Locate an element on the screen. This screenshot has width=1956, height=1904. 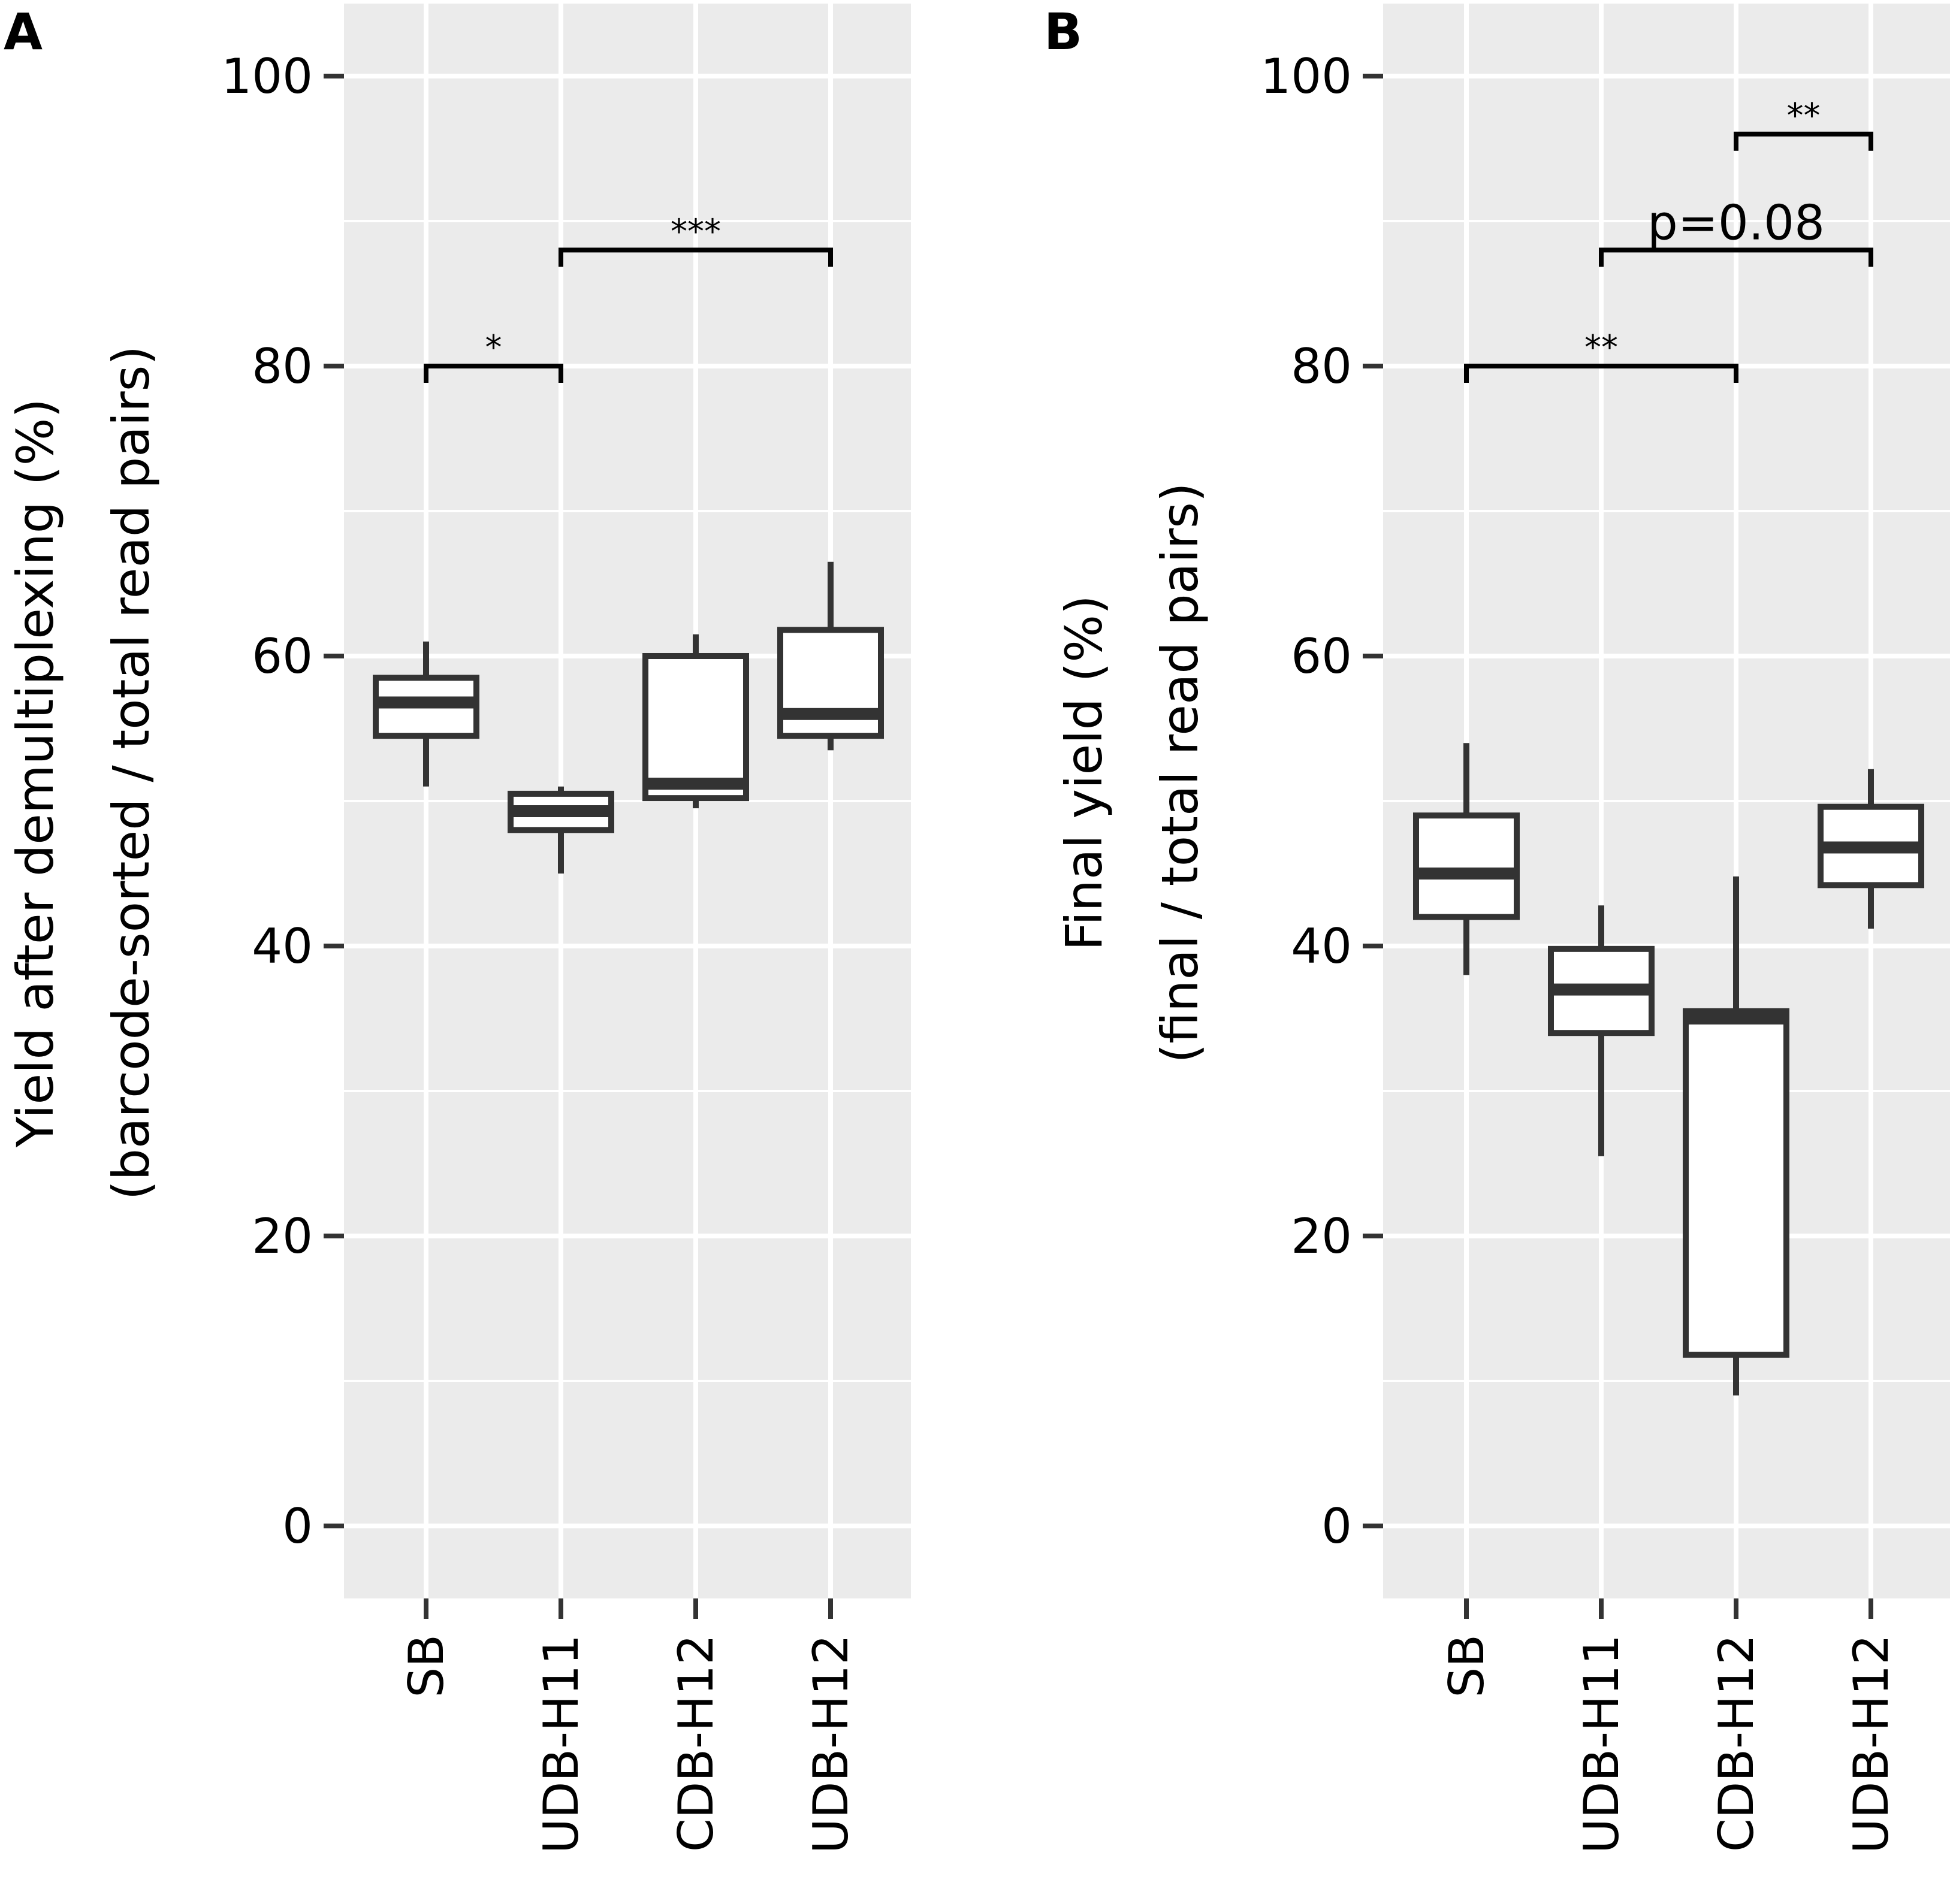
y-axis-title-a-line2: (barcode-sorted / total read pairs) is located at coordinates (131, 773).